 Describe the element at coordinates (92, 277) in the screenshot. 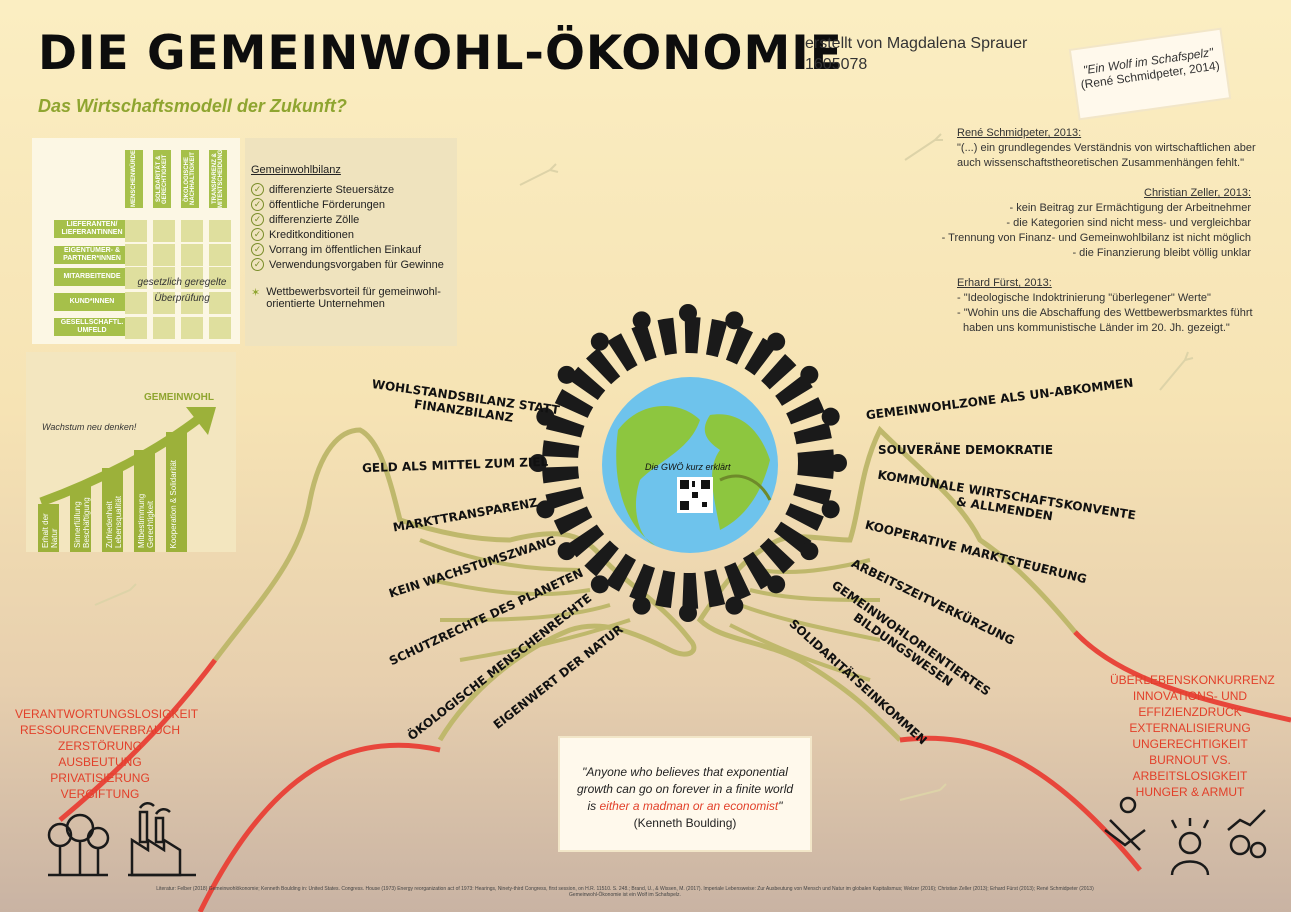

I see `matrix-row-header: MITARBEITENDE` at that location.